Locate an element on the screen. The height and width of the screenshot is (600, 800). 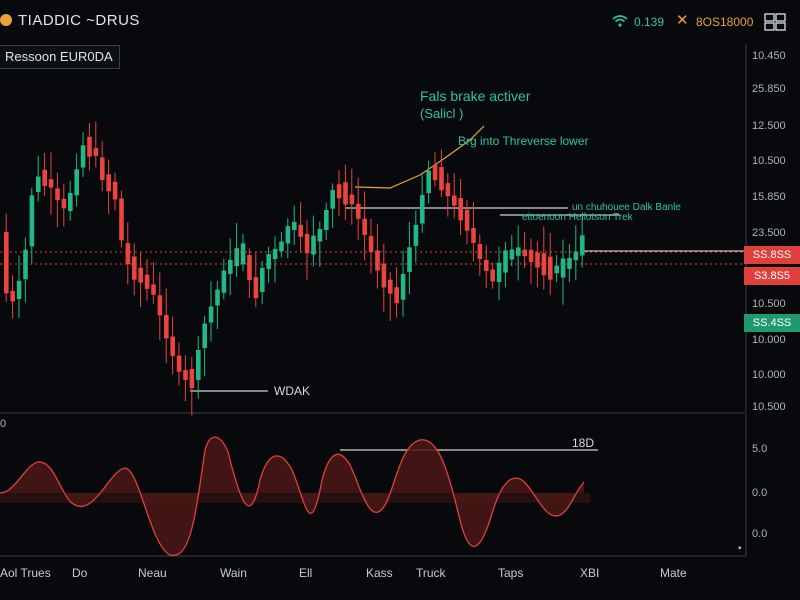
false-break-annotation: Fals brake activer is located at coordinates (475, 96).